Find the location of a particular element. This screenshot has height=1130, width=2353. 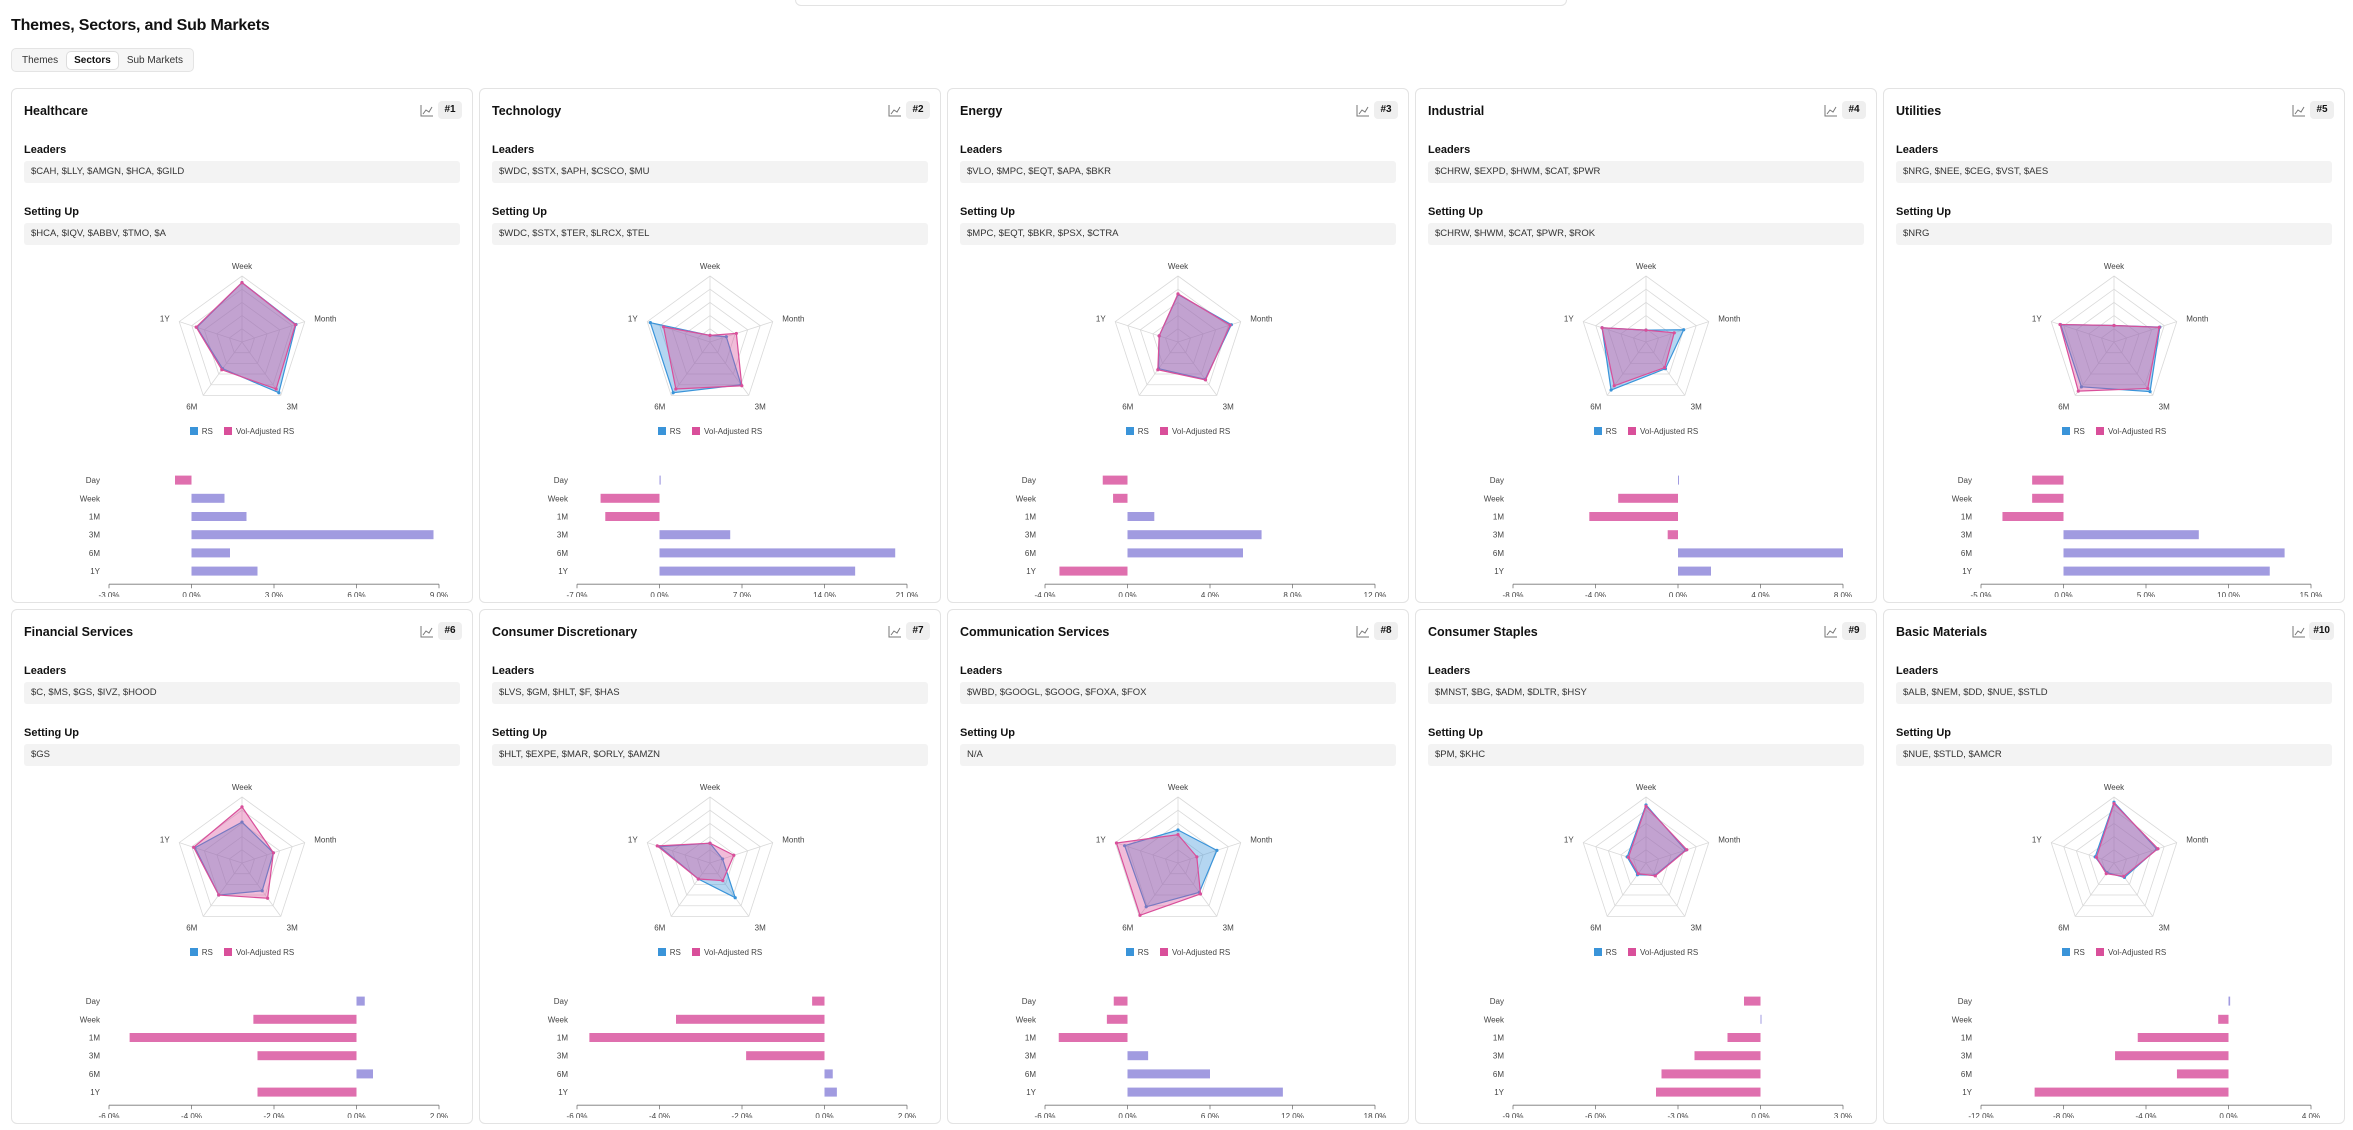

radar-axis-label: 6M is located at coordinates (1127, 406).